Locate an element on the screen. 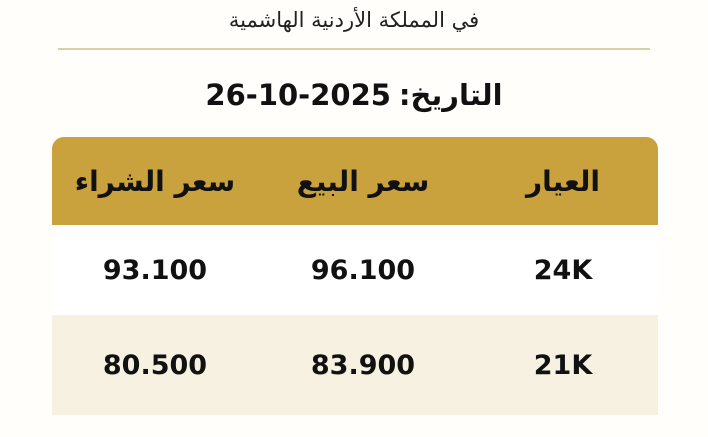  buy-price-cell: 93.100 is located at coordinates (155, 270).